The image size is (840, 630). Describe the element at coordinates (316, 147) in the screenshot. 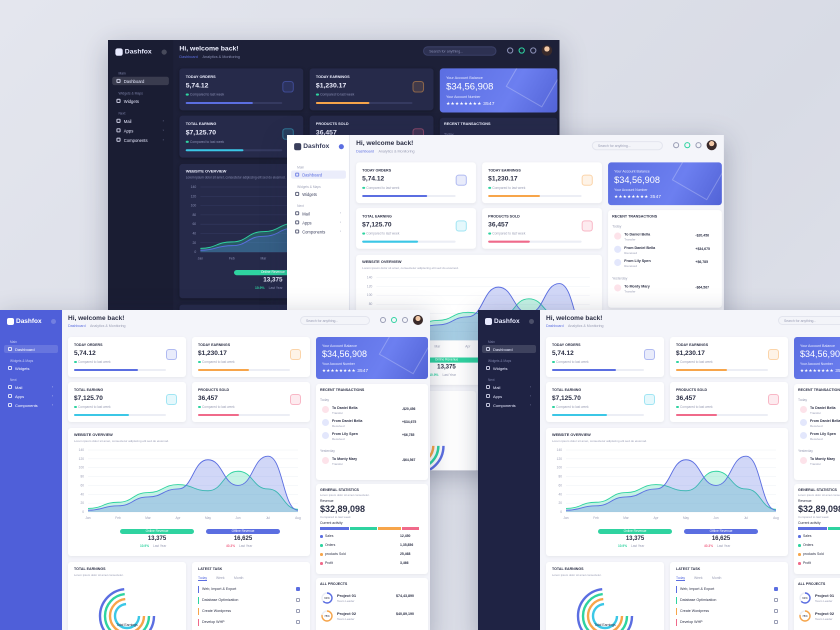

I see `brand: Dashfox` at that location.